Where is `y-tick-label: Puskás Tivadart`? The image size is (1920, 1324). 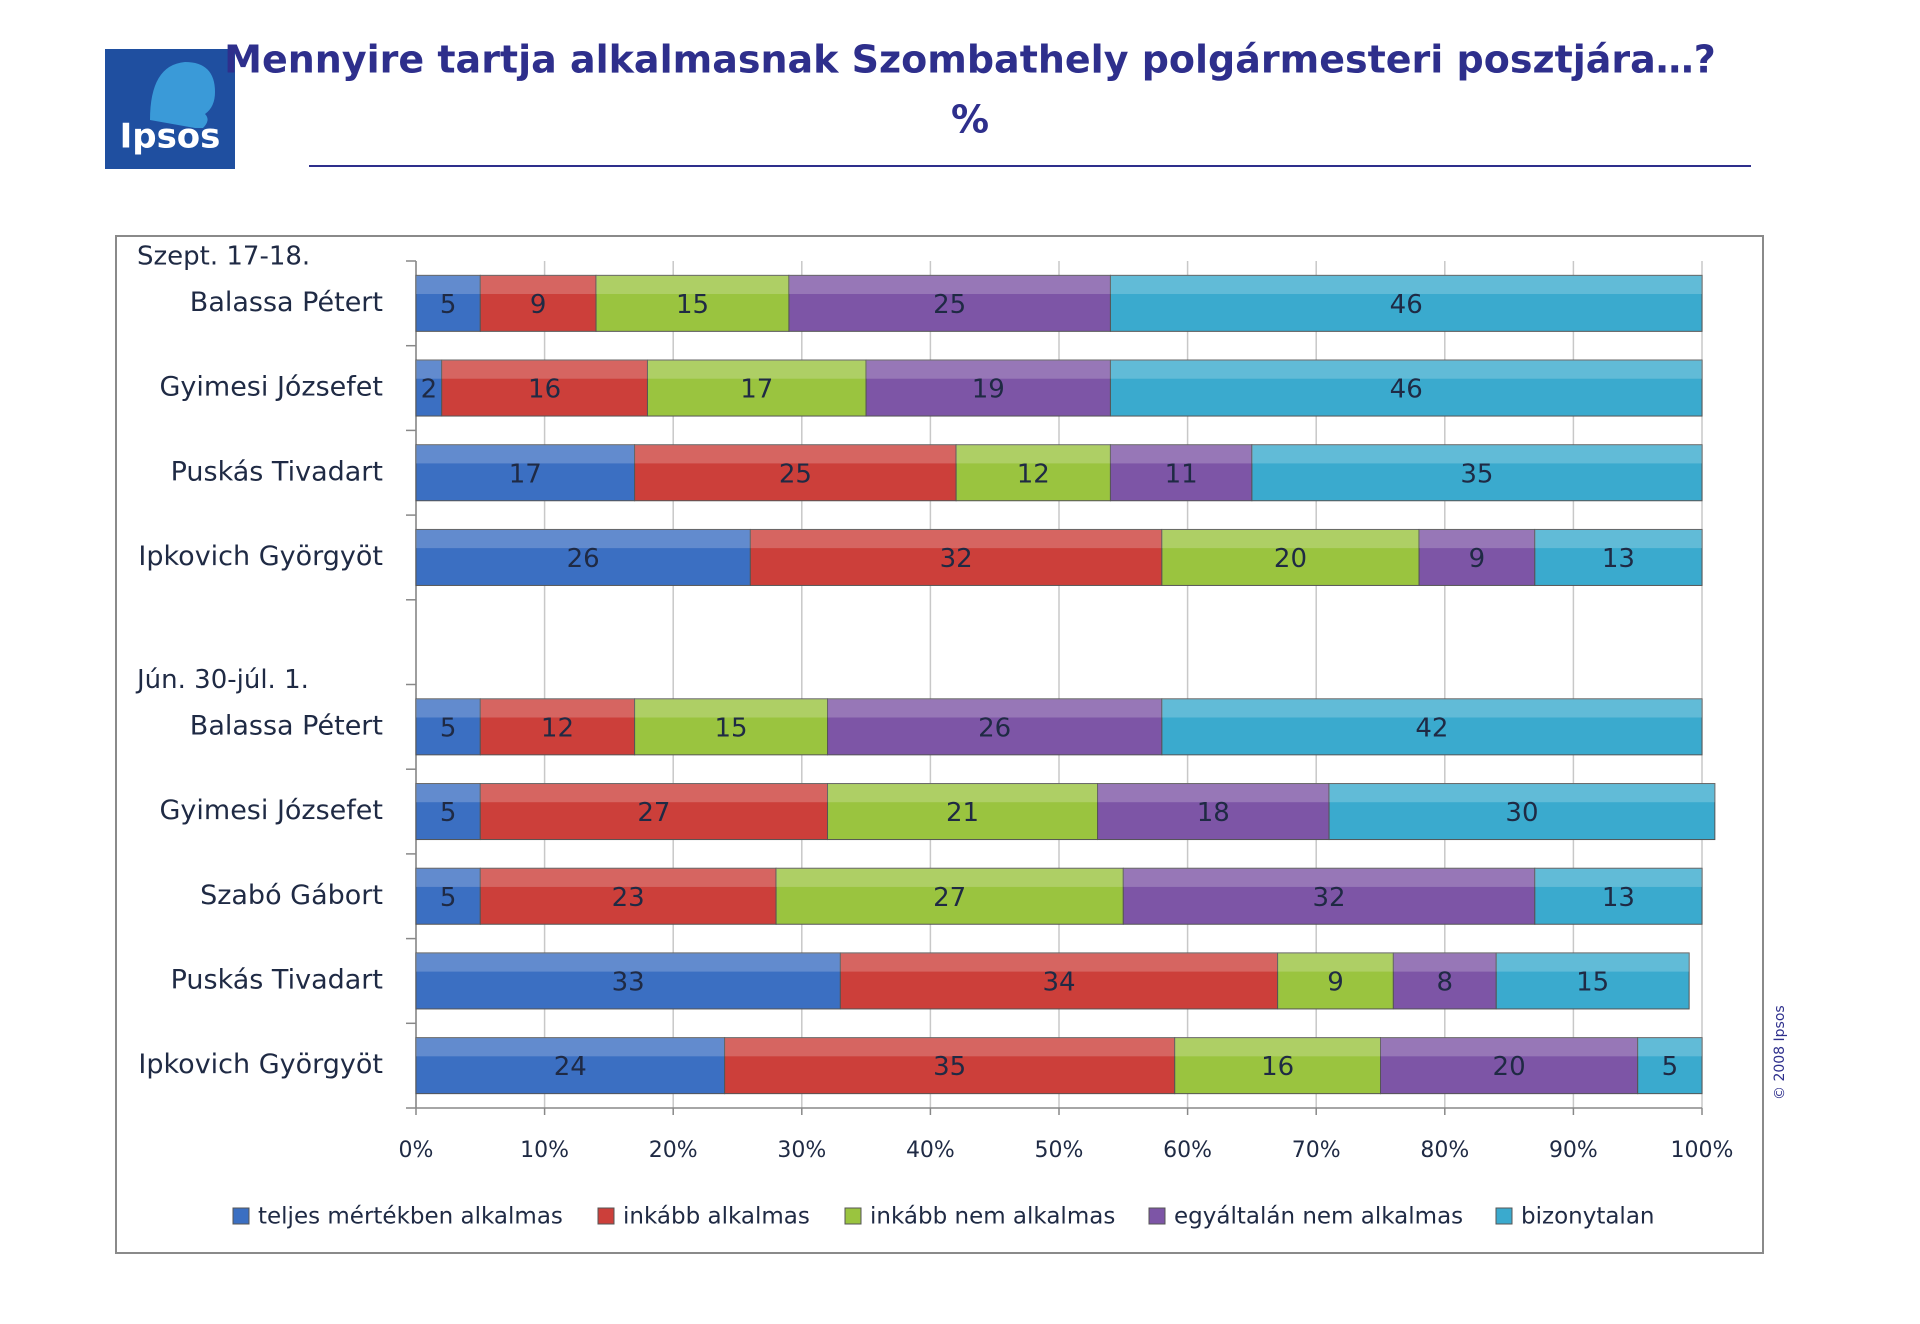
y-tick-label: Puskás Tivadart is located at coordinates (277, 471).